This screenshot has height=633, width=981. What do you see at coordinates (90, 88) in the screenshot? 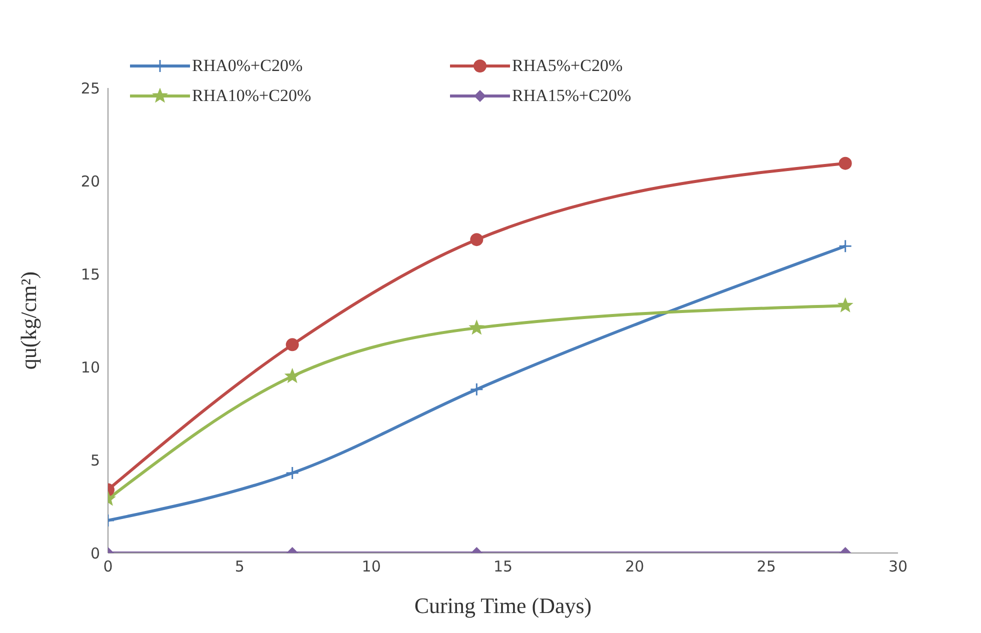
I see `y-tick-label: 25` at bounding box center [90, 88].